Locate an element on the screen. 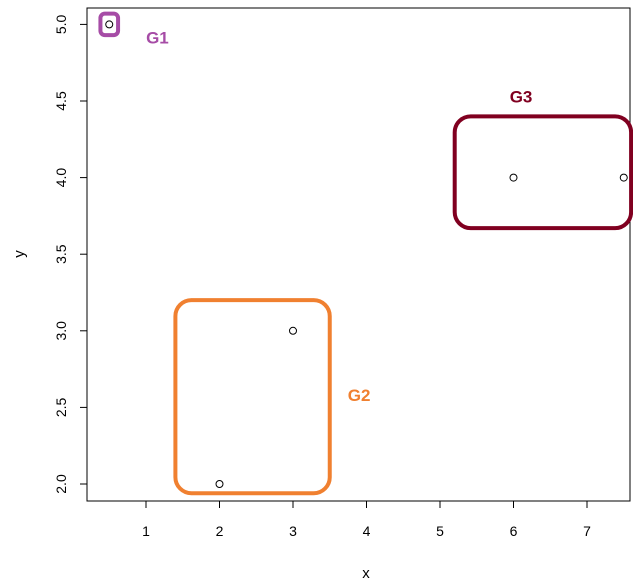 The height and width of the screenshot is (585, 633). x-axis-title: x is located at coordinates (366, 573).